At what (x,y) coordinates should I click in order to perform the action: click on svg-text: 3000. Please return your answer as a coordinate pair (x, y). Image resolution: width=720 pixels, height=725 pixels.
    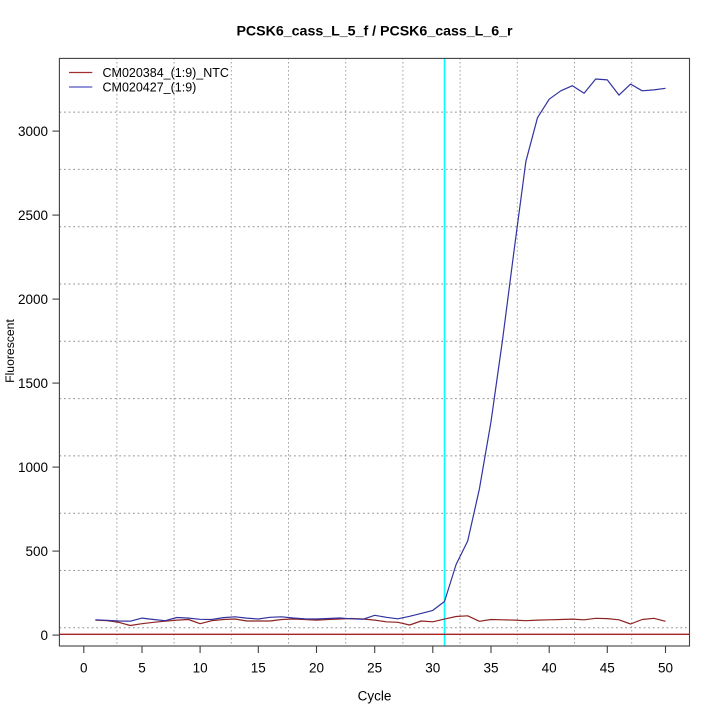
    Looking at the image, I should click on (33, 131).